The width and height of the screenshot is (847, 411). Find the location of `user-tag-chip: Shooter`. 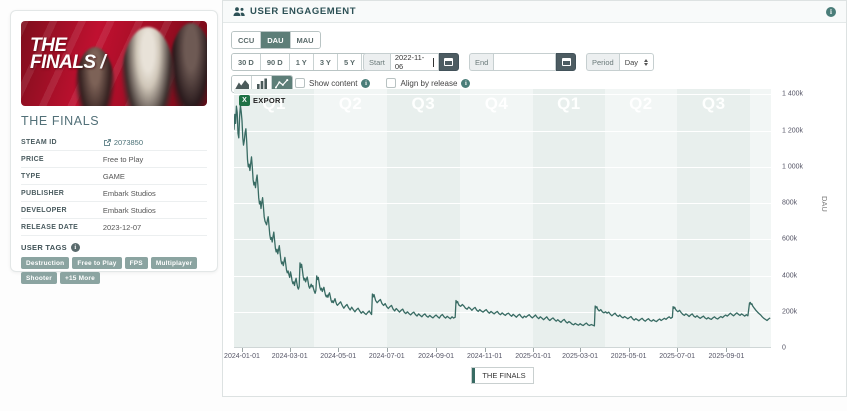

user-tag-chip: Shooter is located at coordinates (39, 278).